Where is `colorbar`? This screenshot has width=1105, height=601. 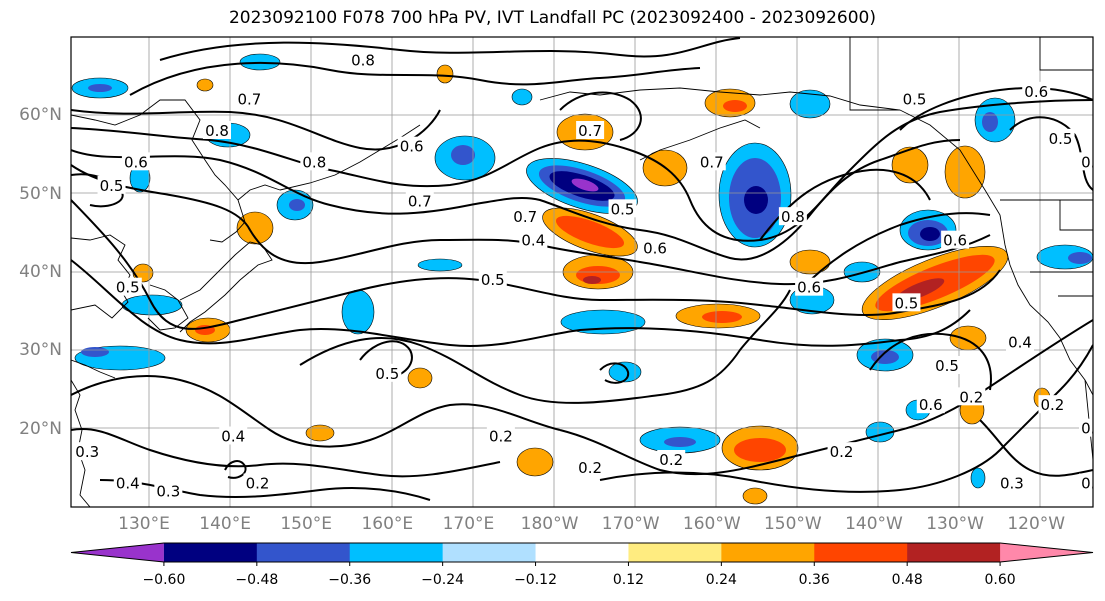 colorbar is located at coordinates (582, 554).